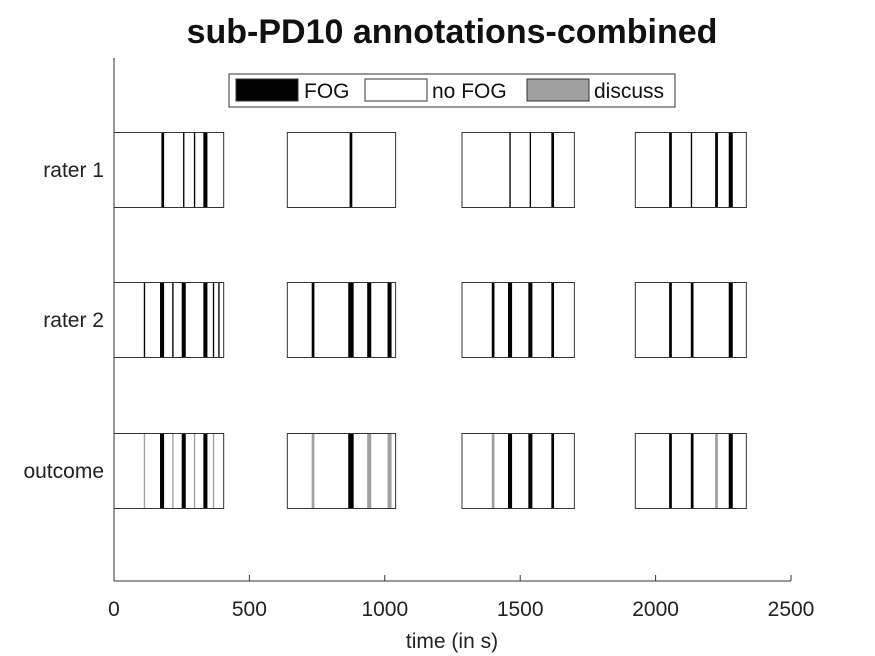 This screenshot has height=656, width=875. I want to click on legend-label-no-fog: no FOG, so click(469, 91).